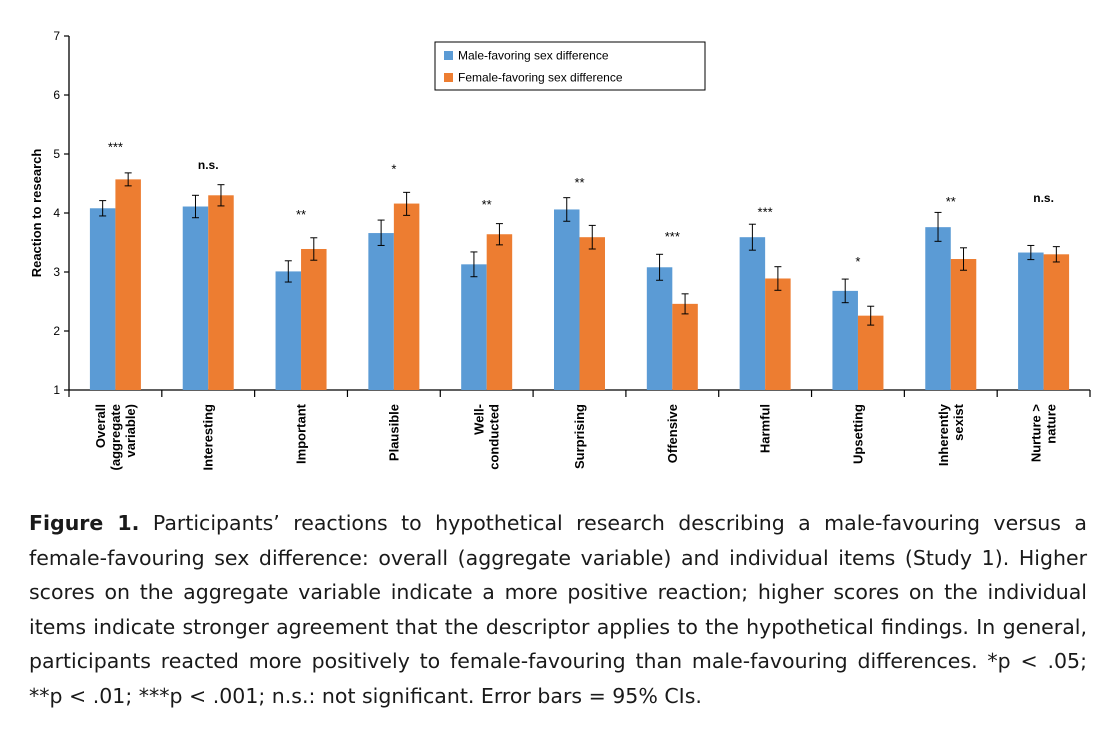 The width and height of the screenshot is (1114, 734). I want to click on y-tick-label: 5, so click(56, 154).